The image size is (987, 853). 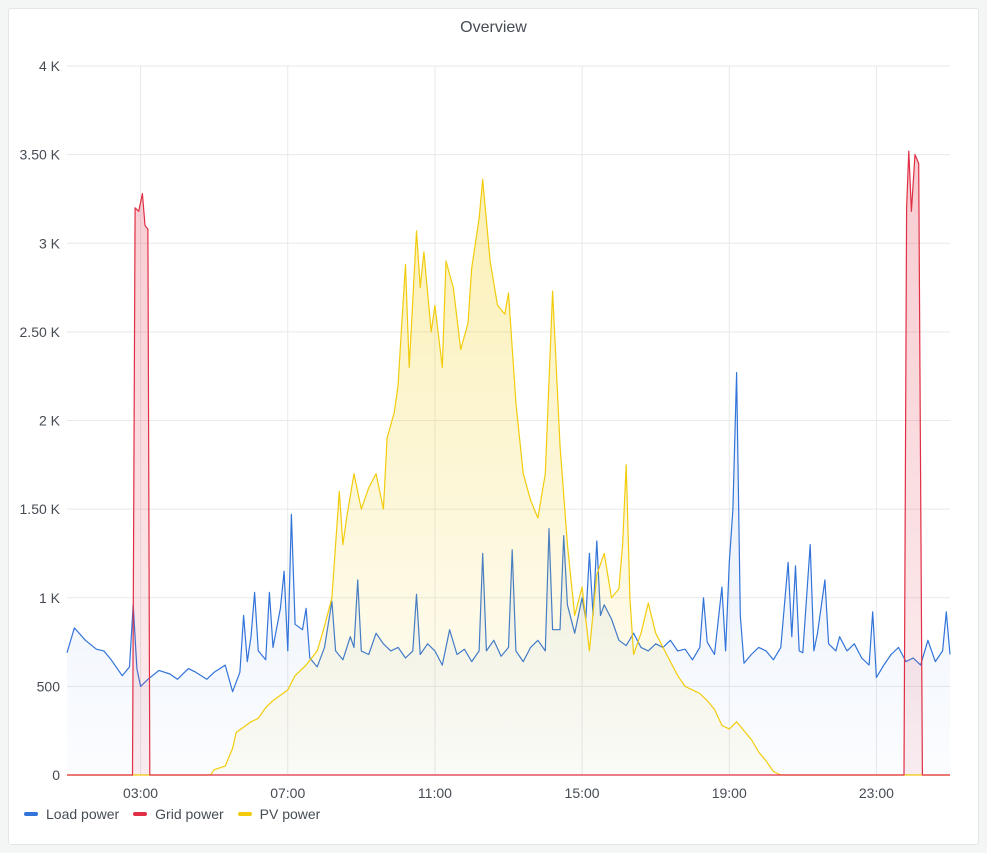 What do you see at coordinates (50, 243) in the screenshot?
I see `y-tick-label: 3 K` at bounding box center [50, 243].